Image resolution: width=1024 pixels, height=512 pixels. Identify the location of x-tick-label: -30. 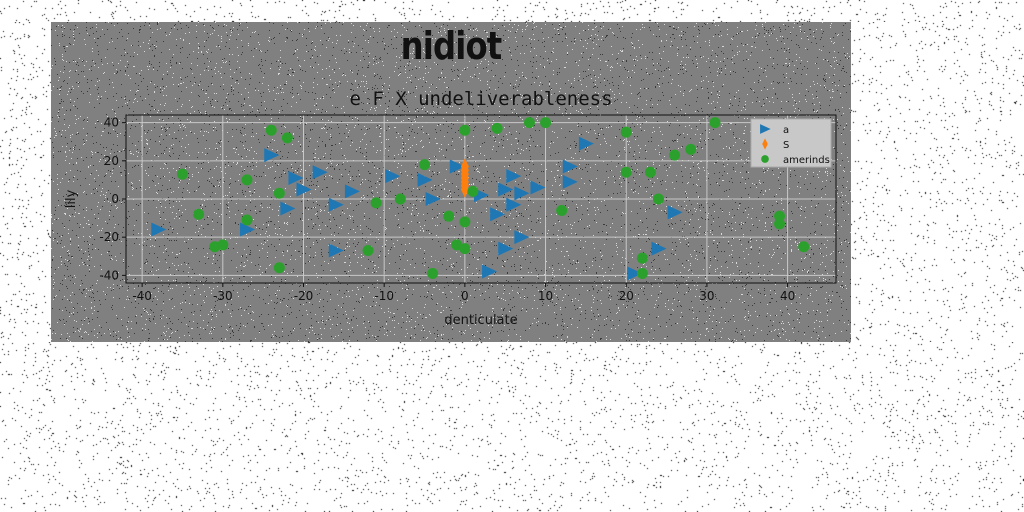
(223, 296).